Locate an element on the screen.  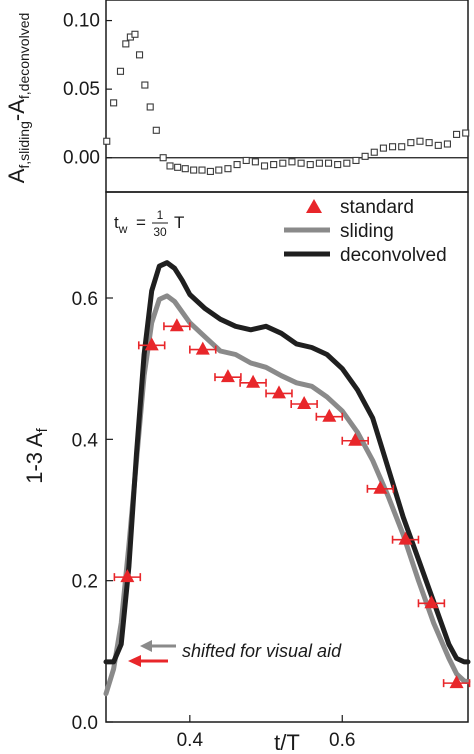
top-y-tick-label: 0.10 is located at coordinates (81, 21).